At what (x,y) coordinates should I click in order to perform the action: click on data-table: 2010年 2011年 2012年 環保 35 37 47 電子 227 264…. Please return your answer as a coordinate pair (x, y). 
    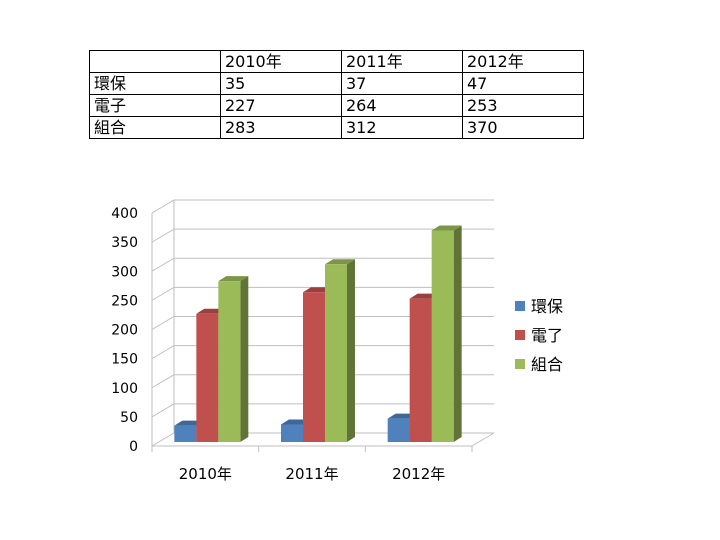
    Looking at the image, I should click on (336, 94).